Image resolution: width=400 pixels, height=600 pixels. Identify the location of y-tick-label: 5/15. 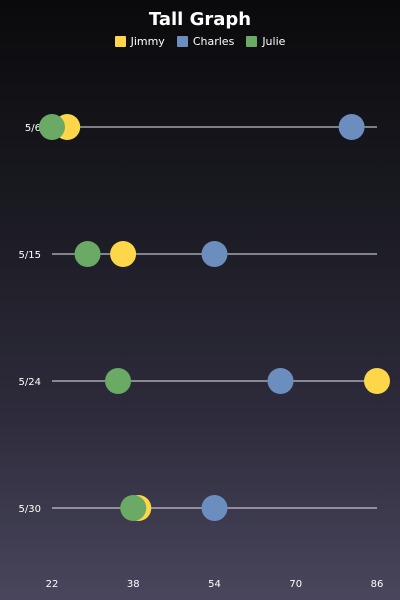
(30, 255).